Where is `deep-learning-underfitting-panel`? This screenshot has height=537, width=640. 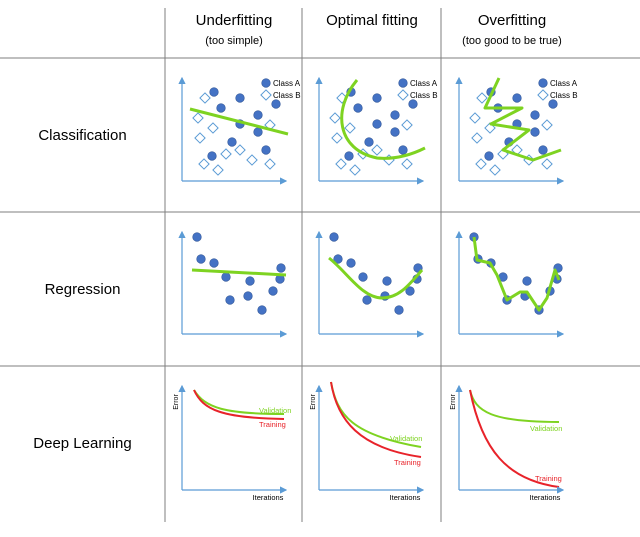
deep-learning-underfitting-panel is located at coordinates (239, 404).